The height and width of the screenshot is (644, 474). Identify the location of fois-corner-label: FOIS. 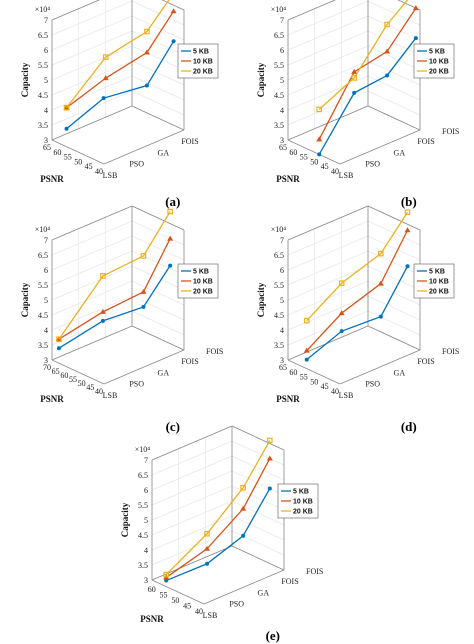
(450, 351).